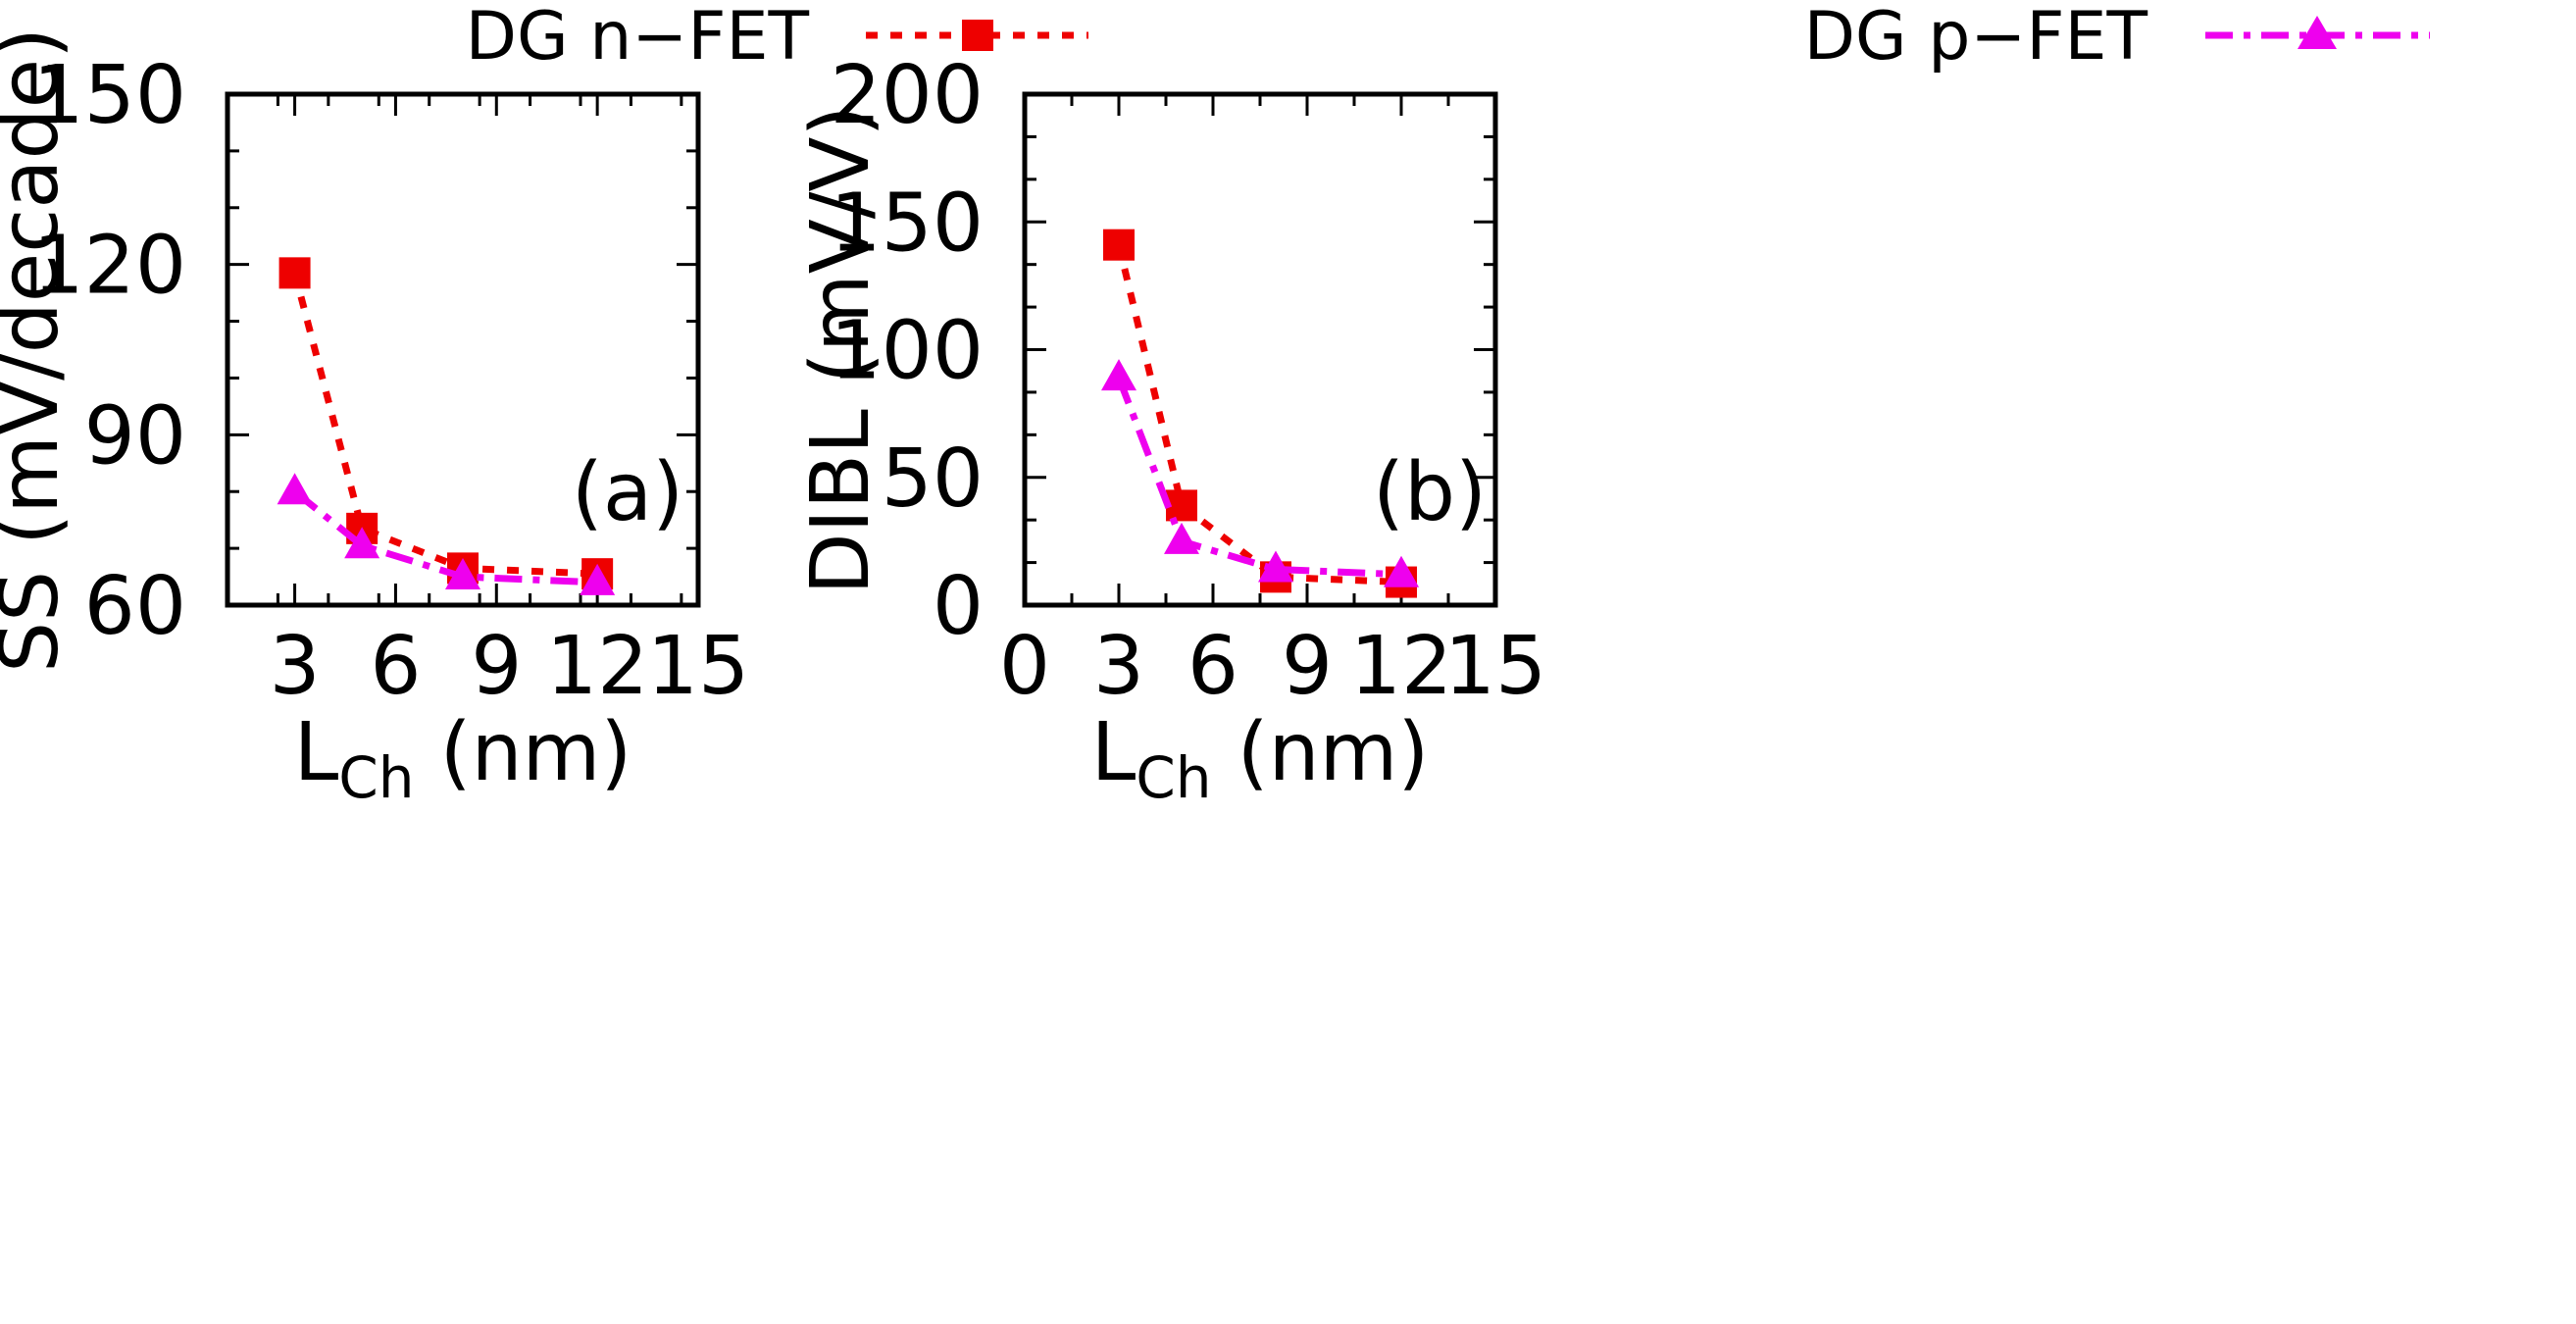  What do you see at coordinates (933, 479) in the screenshot?
I see `y-tick-label: 50` at bounding box center [933, 479].